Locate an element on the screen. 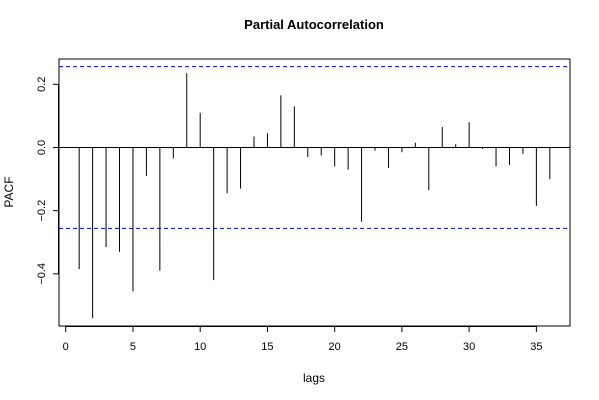 The height and width of the screenshot is (400, 599). x-tick-label-5: 5 is located at coordinates (133, 347).